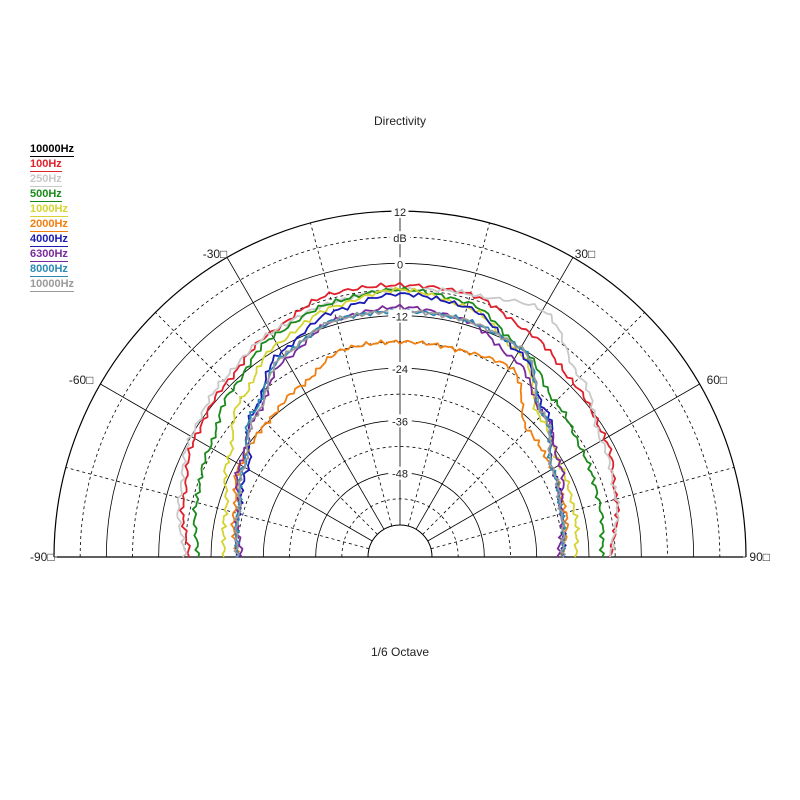 The width and height of the screenshot is (800, 800). I want to click on legend-item: 6300Hz, so click(49, 255).